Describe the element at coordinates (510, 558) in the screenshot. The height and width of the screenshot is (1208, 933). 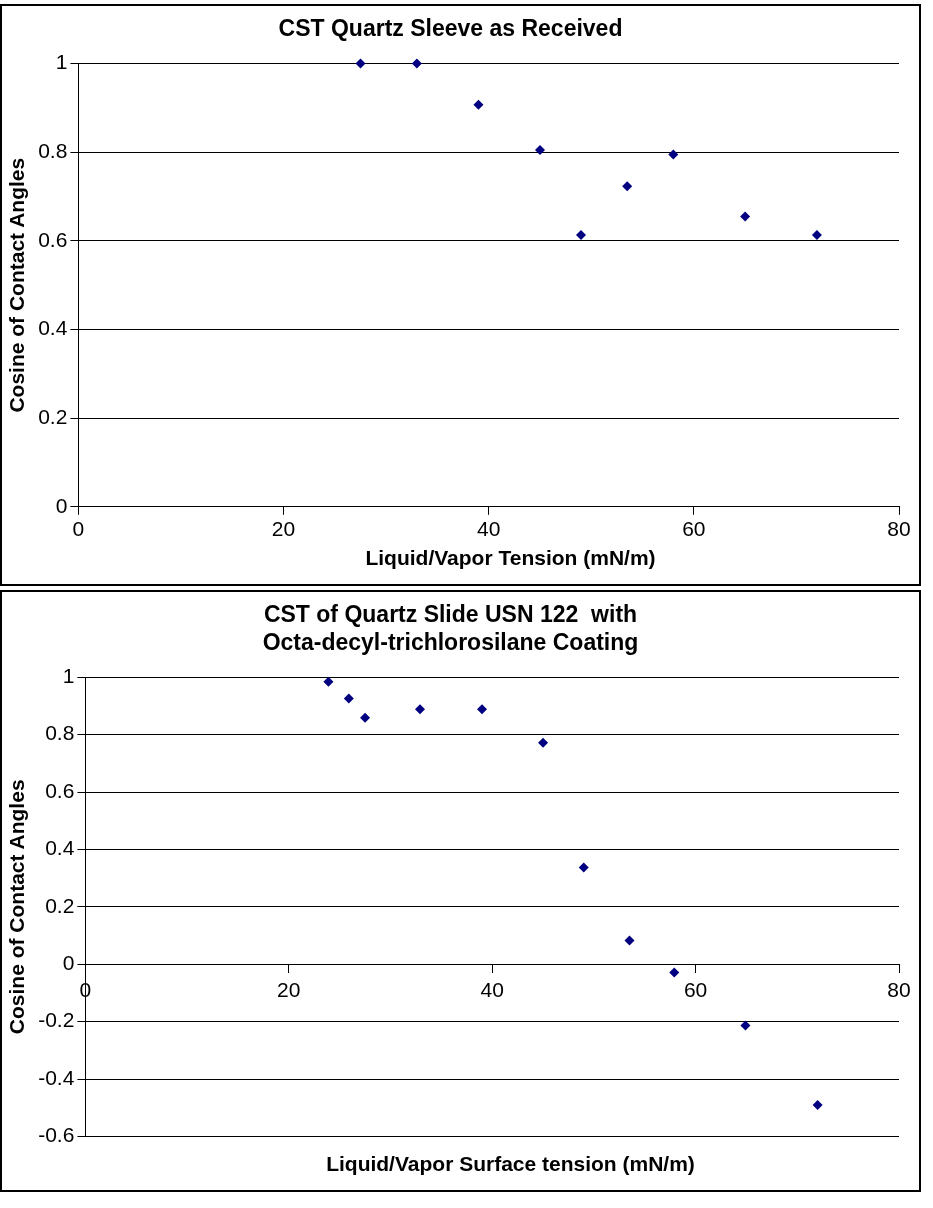
I see `x-axis-title: Liquid/Vapor Tension (mN/m)` at that location.